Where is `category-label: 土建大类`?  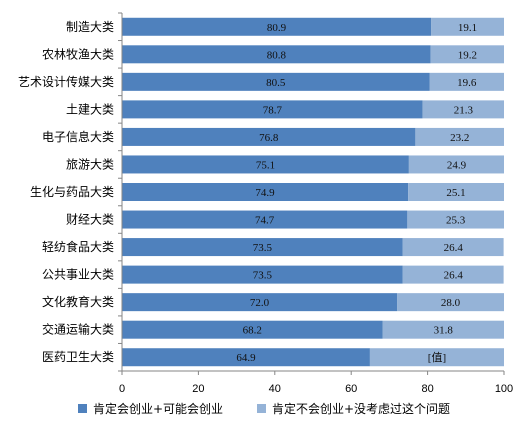 category-label: 土建大类 is located at coordinates (90, 109).